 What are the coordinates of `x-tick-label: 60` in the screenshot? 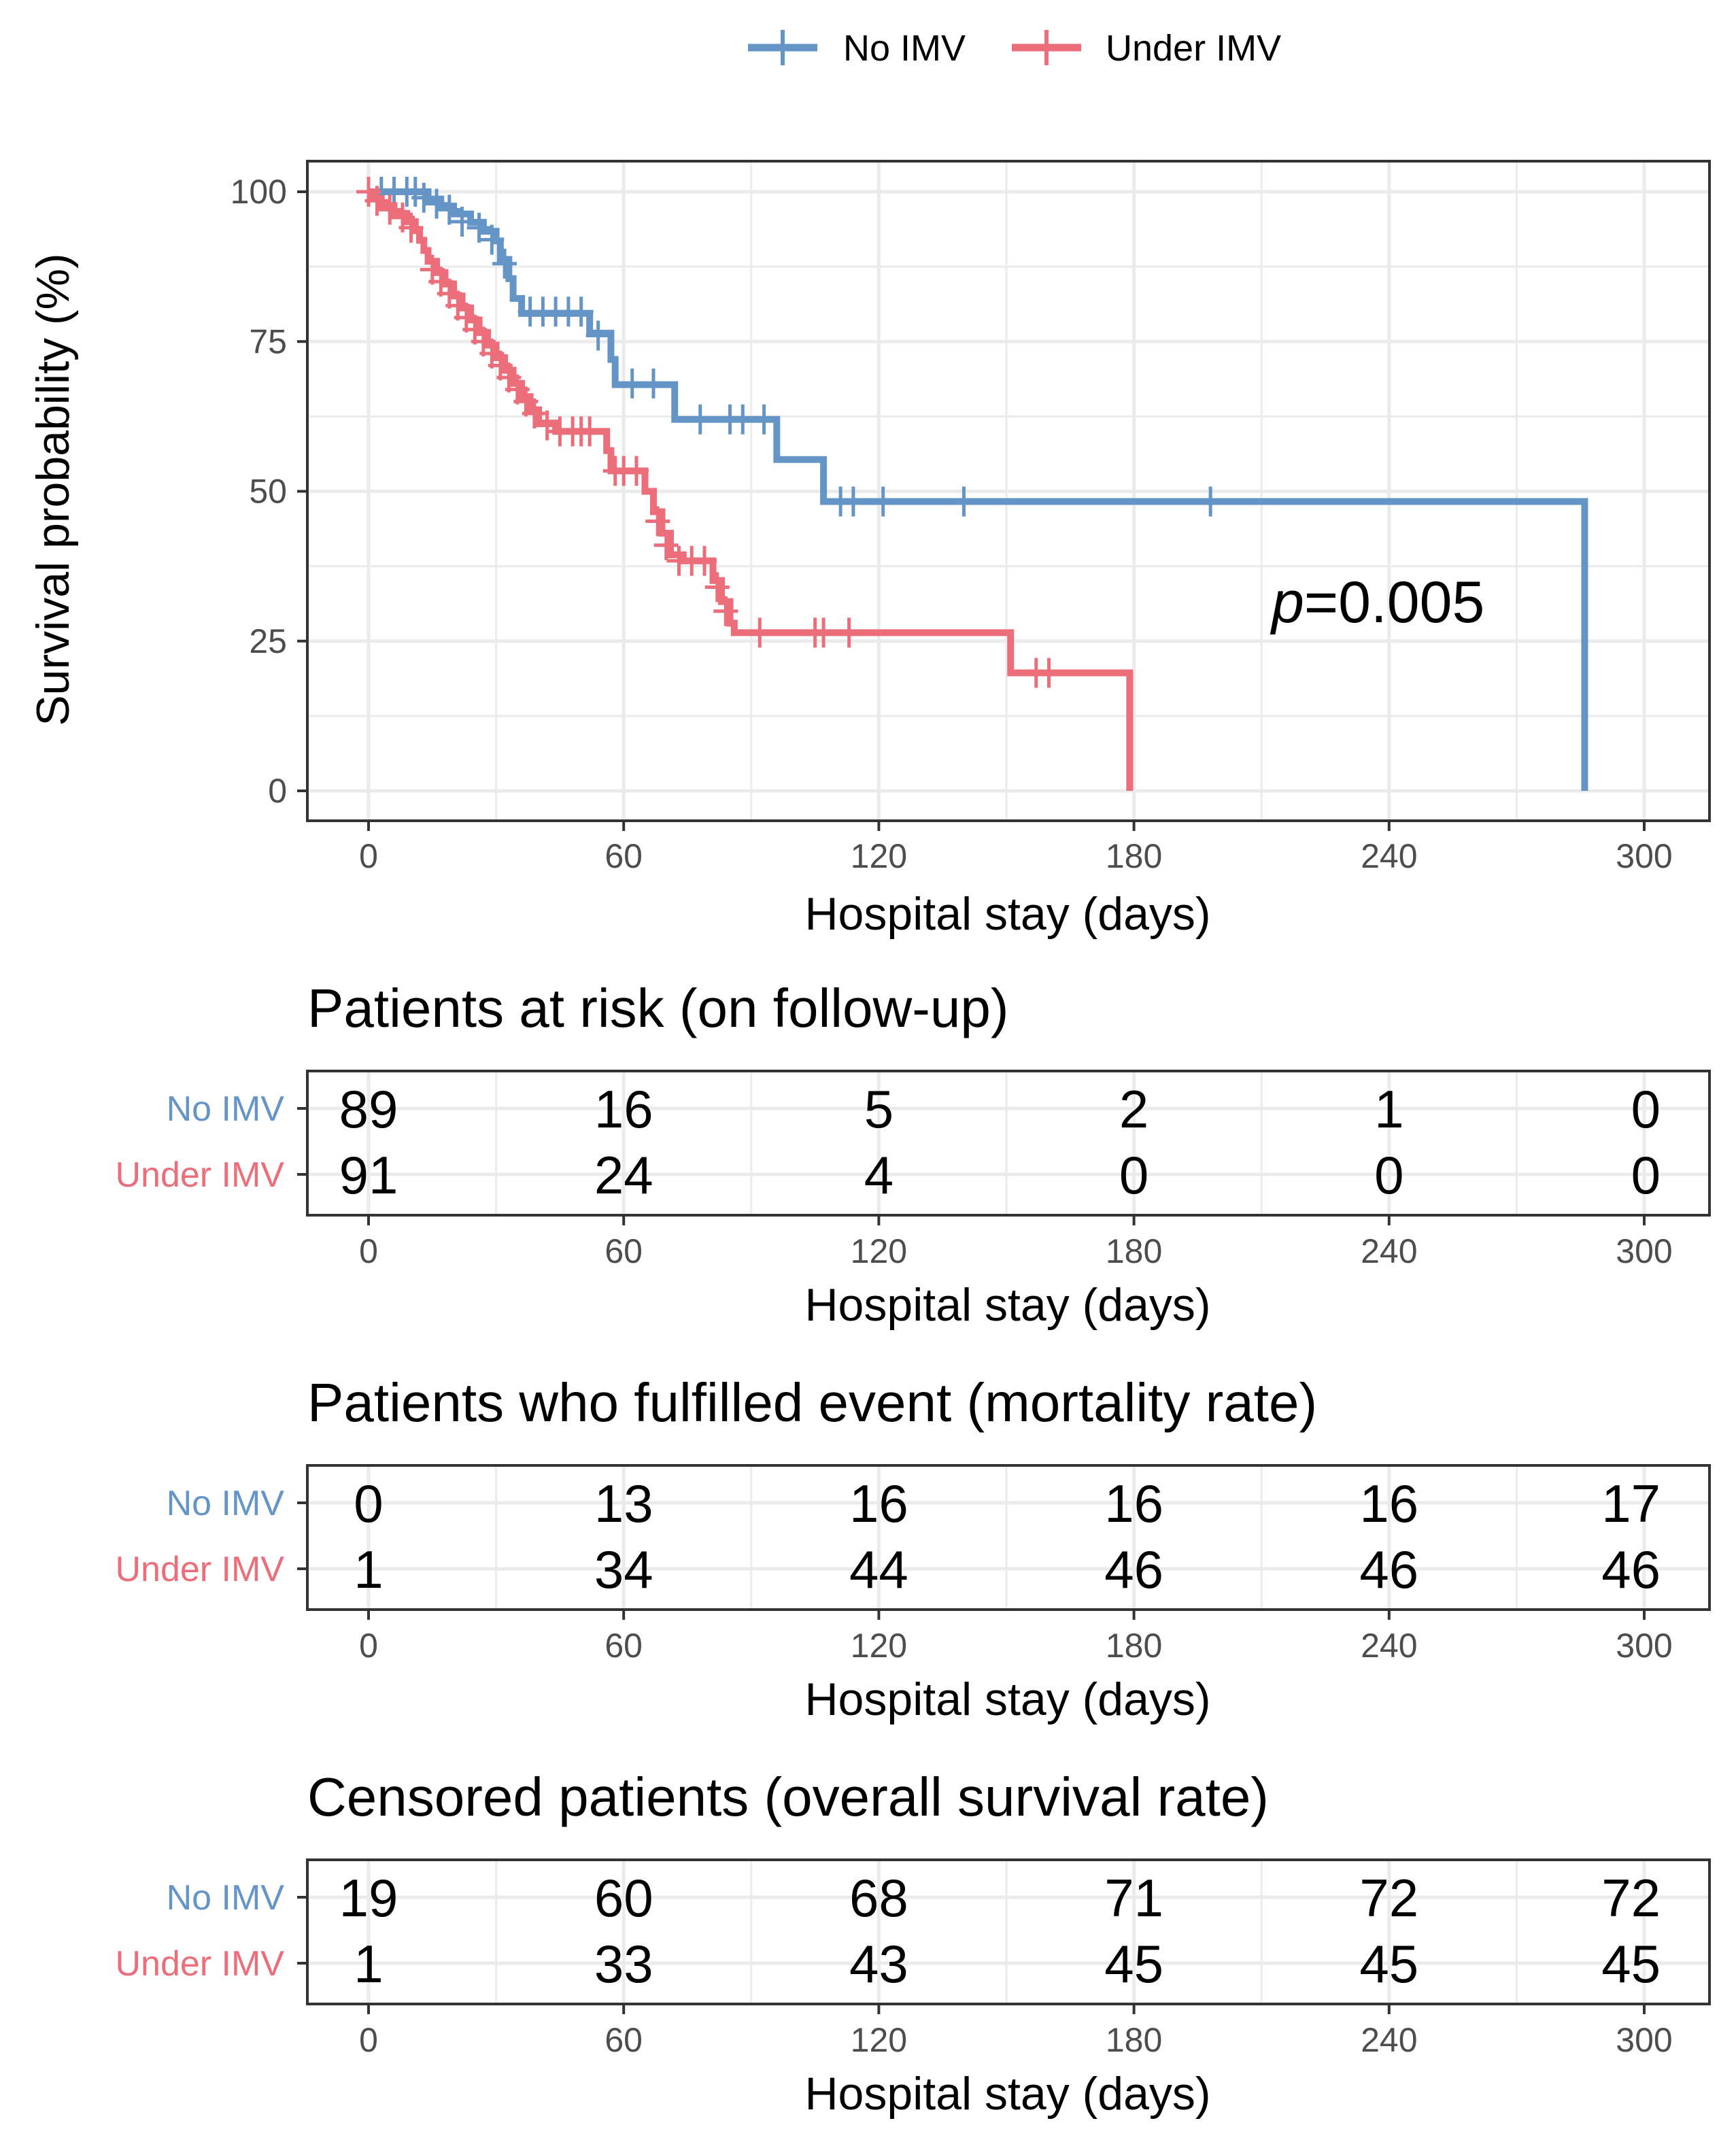 It's located at (624, 856).